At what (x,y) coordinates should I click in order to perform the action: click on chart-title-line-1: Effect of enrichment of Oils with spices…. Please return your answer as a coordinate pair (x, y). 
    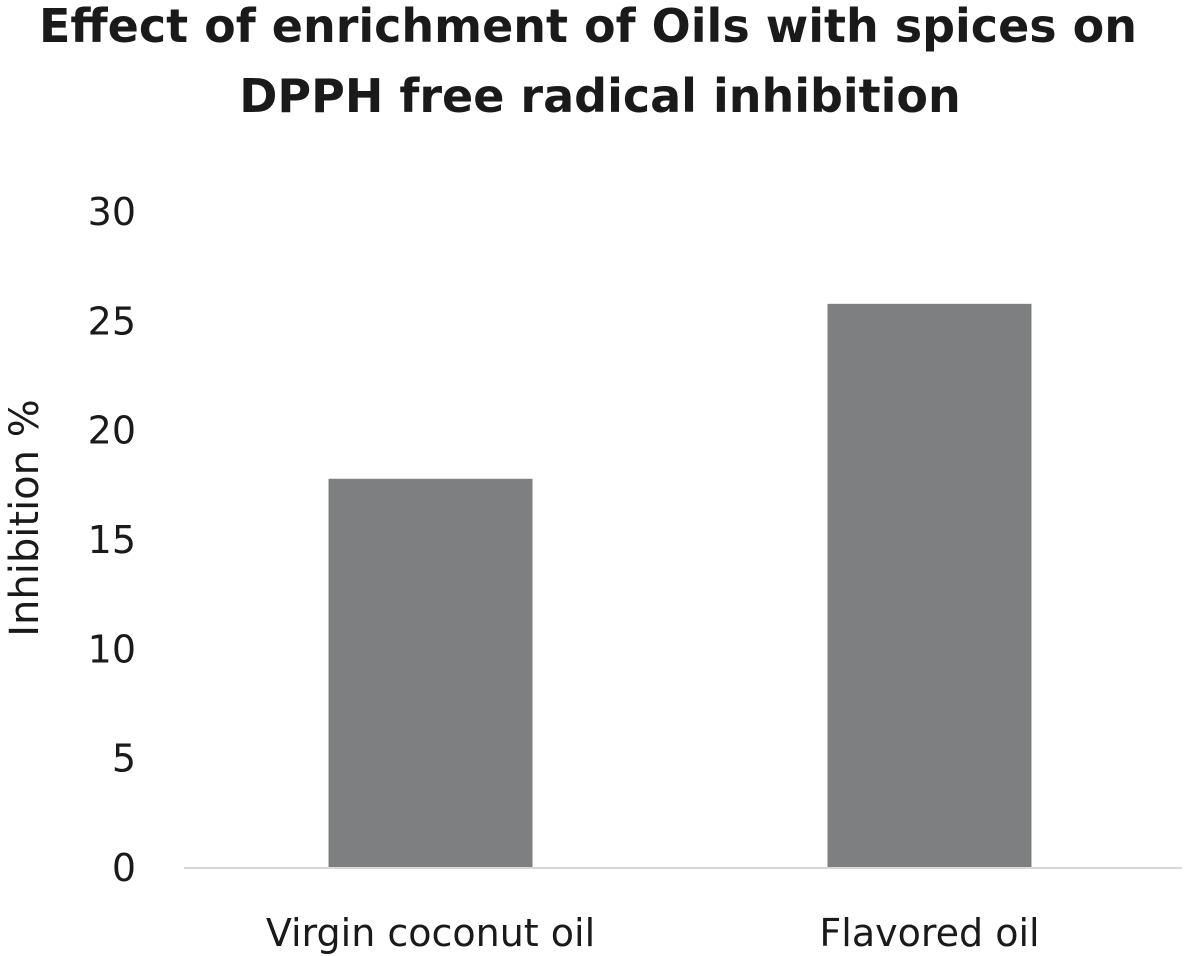
    Looking at the image, I should click on (588, 26).